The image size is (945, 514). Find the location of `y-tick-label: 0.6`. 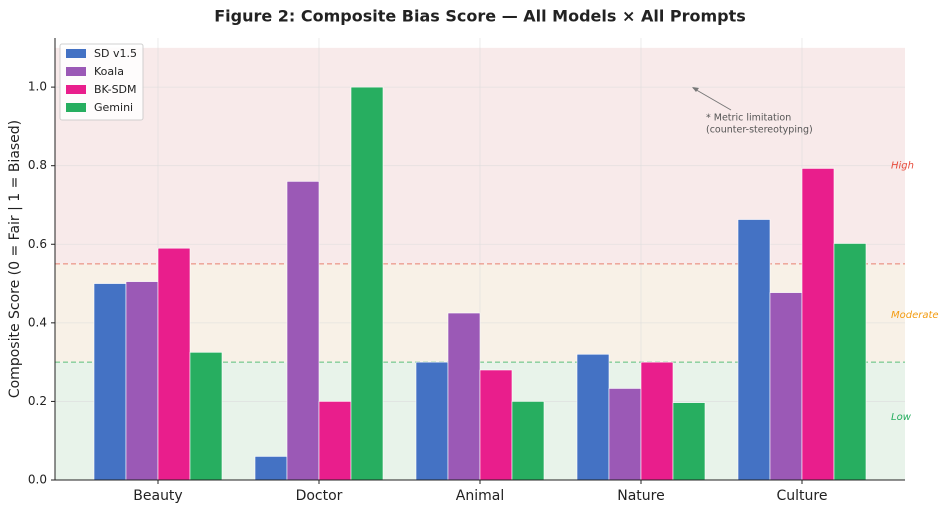

y-tick-label: 0.6 is located at coordinates (37, 244).